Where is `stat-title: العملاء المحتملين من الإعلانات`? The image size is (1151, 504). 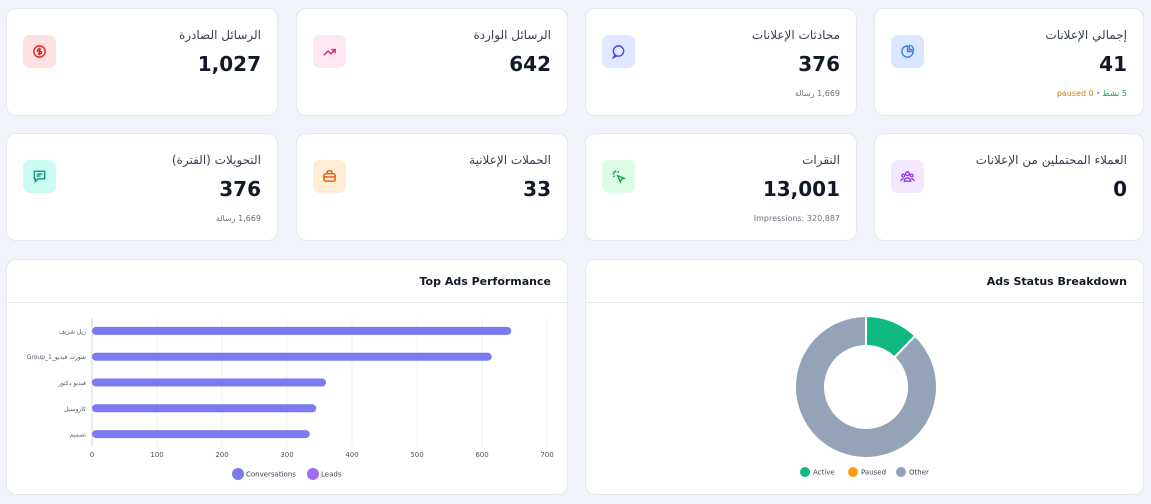
stat-title: العملاء المحتملين من الإعلانات is located at coordinates (1051, 160).